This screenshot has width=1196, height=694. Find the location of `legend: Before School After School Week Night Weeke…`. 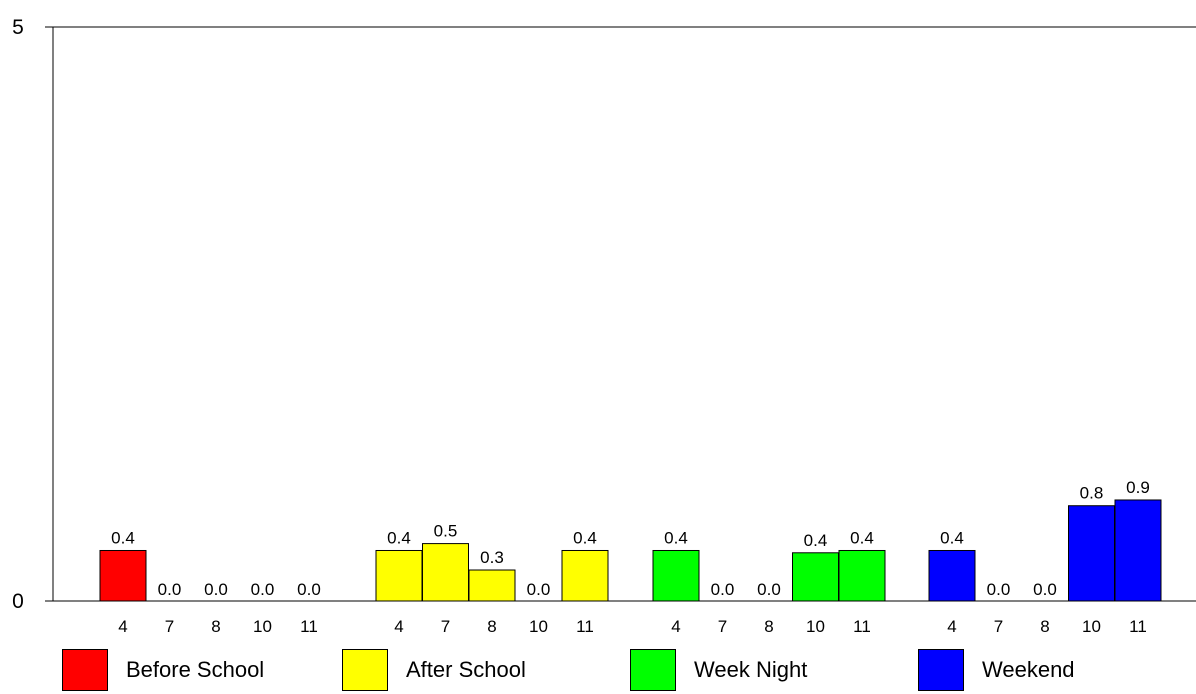

legend: Before School After School Week Night Weeke… is located at coordinates (598, 671).